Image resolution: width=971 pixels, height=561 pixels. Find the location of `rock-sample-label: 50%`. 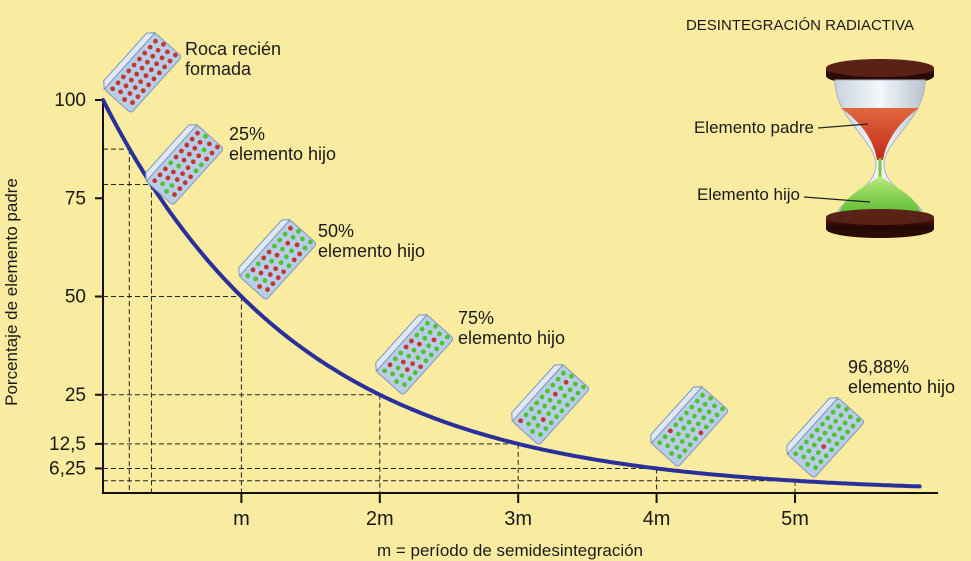

rock-sample-label: 50% is located at coordinates (336, 231).